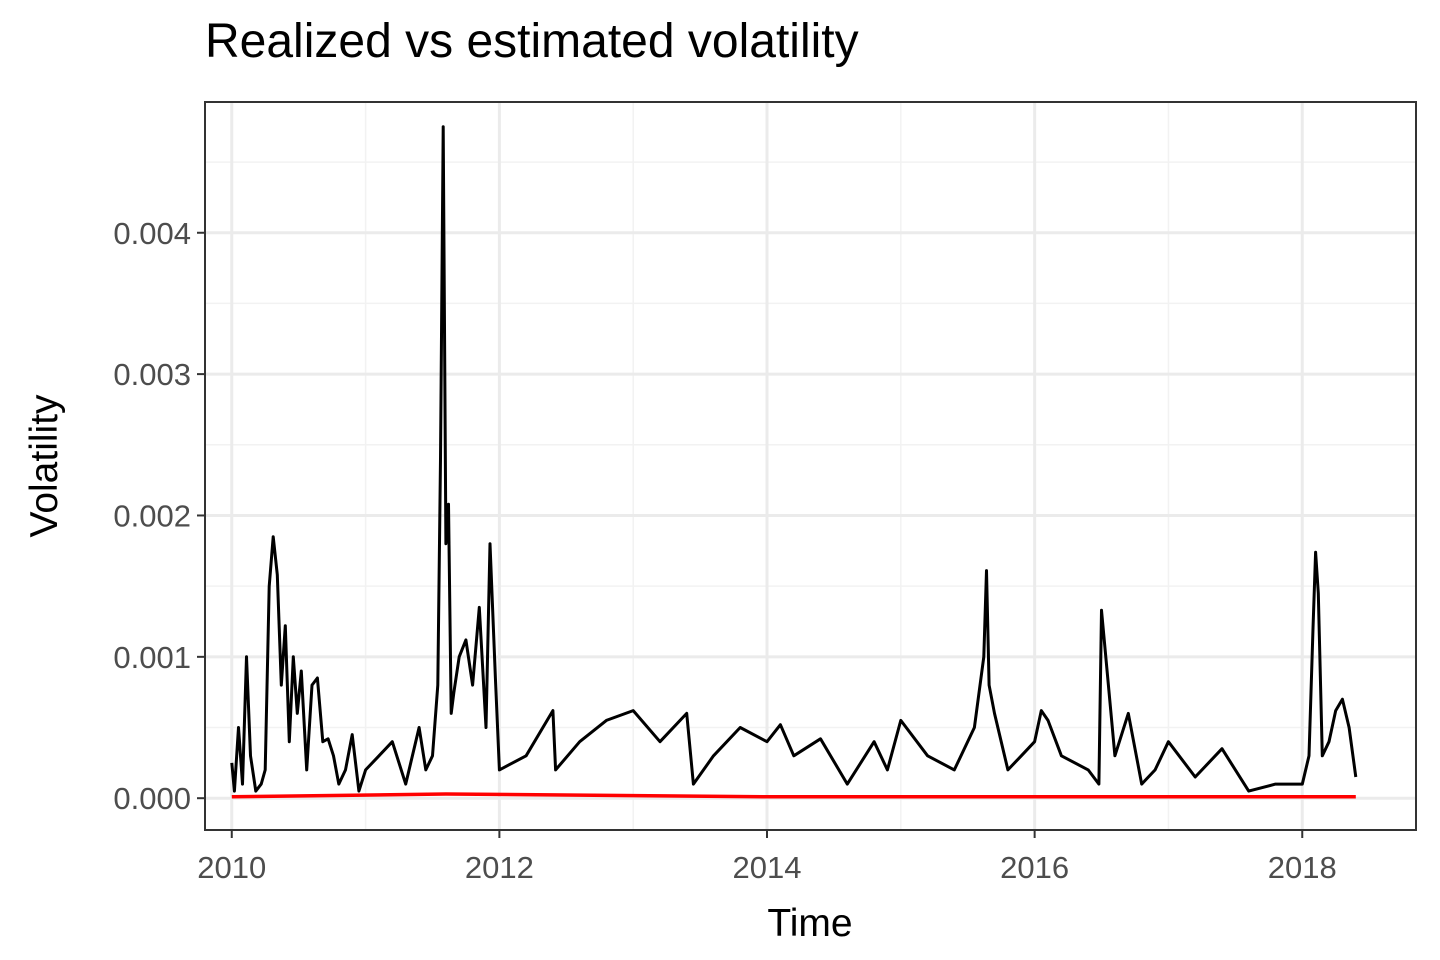  Describe the element at coordinates (152, 233) in the screenshot. I see `y-tick-label: 0.004` at that location.